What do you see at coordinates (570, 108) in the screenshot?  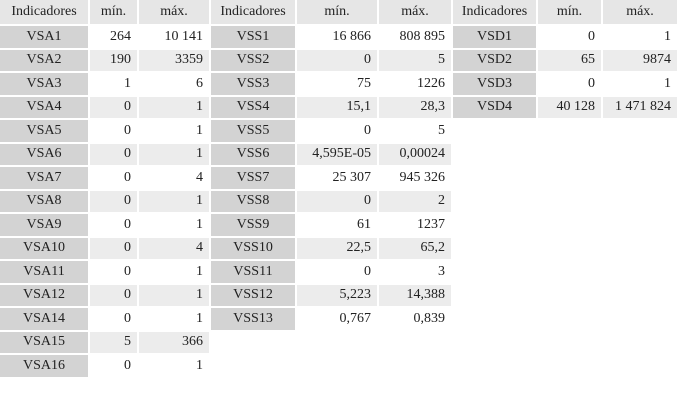 I see `value-cell: 40 128` at bounding box center [570, 108].